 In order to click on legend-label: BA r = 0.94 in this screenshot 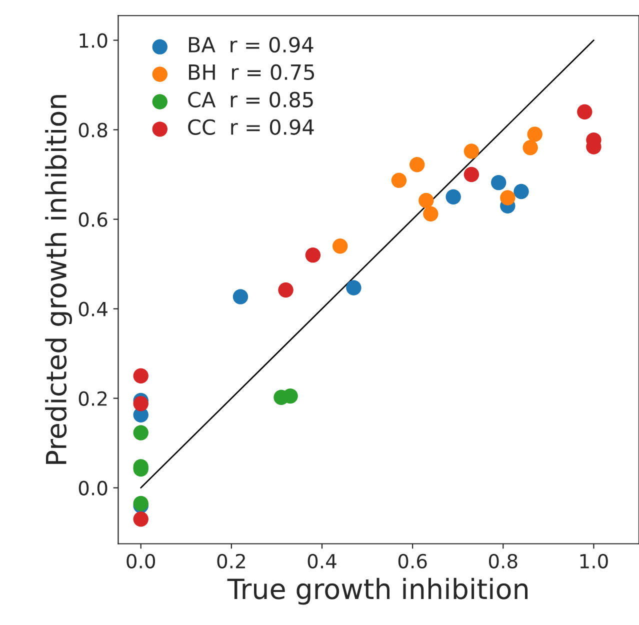, I will do `click(251, 44)`.